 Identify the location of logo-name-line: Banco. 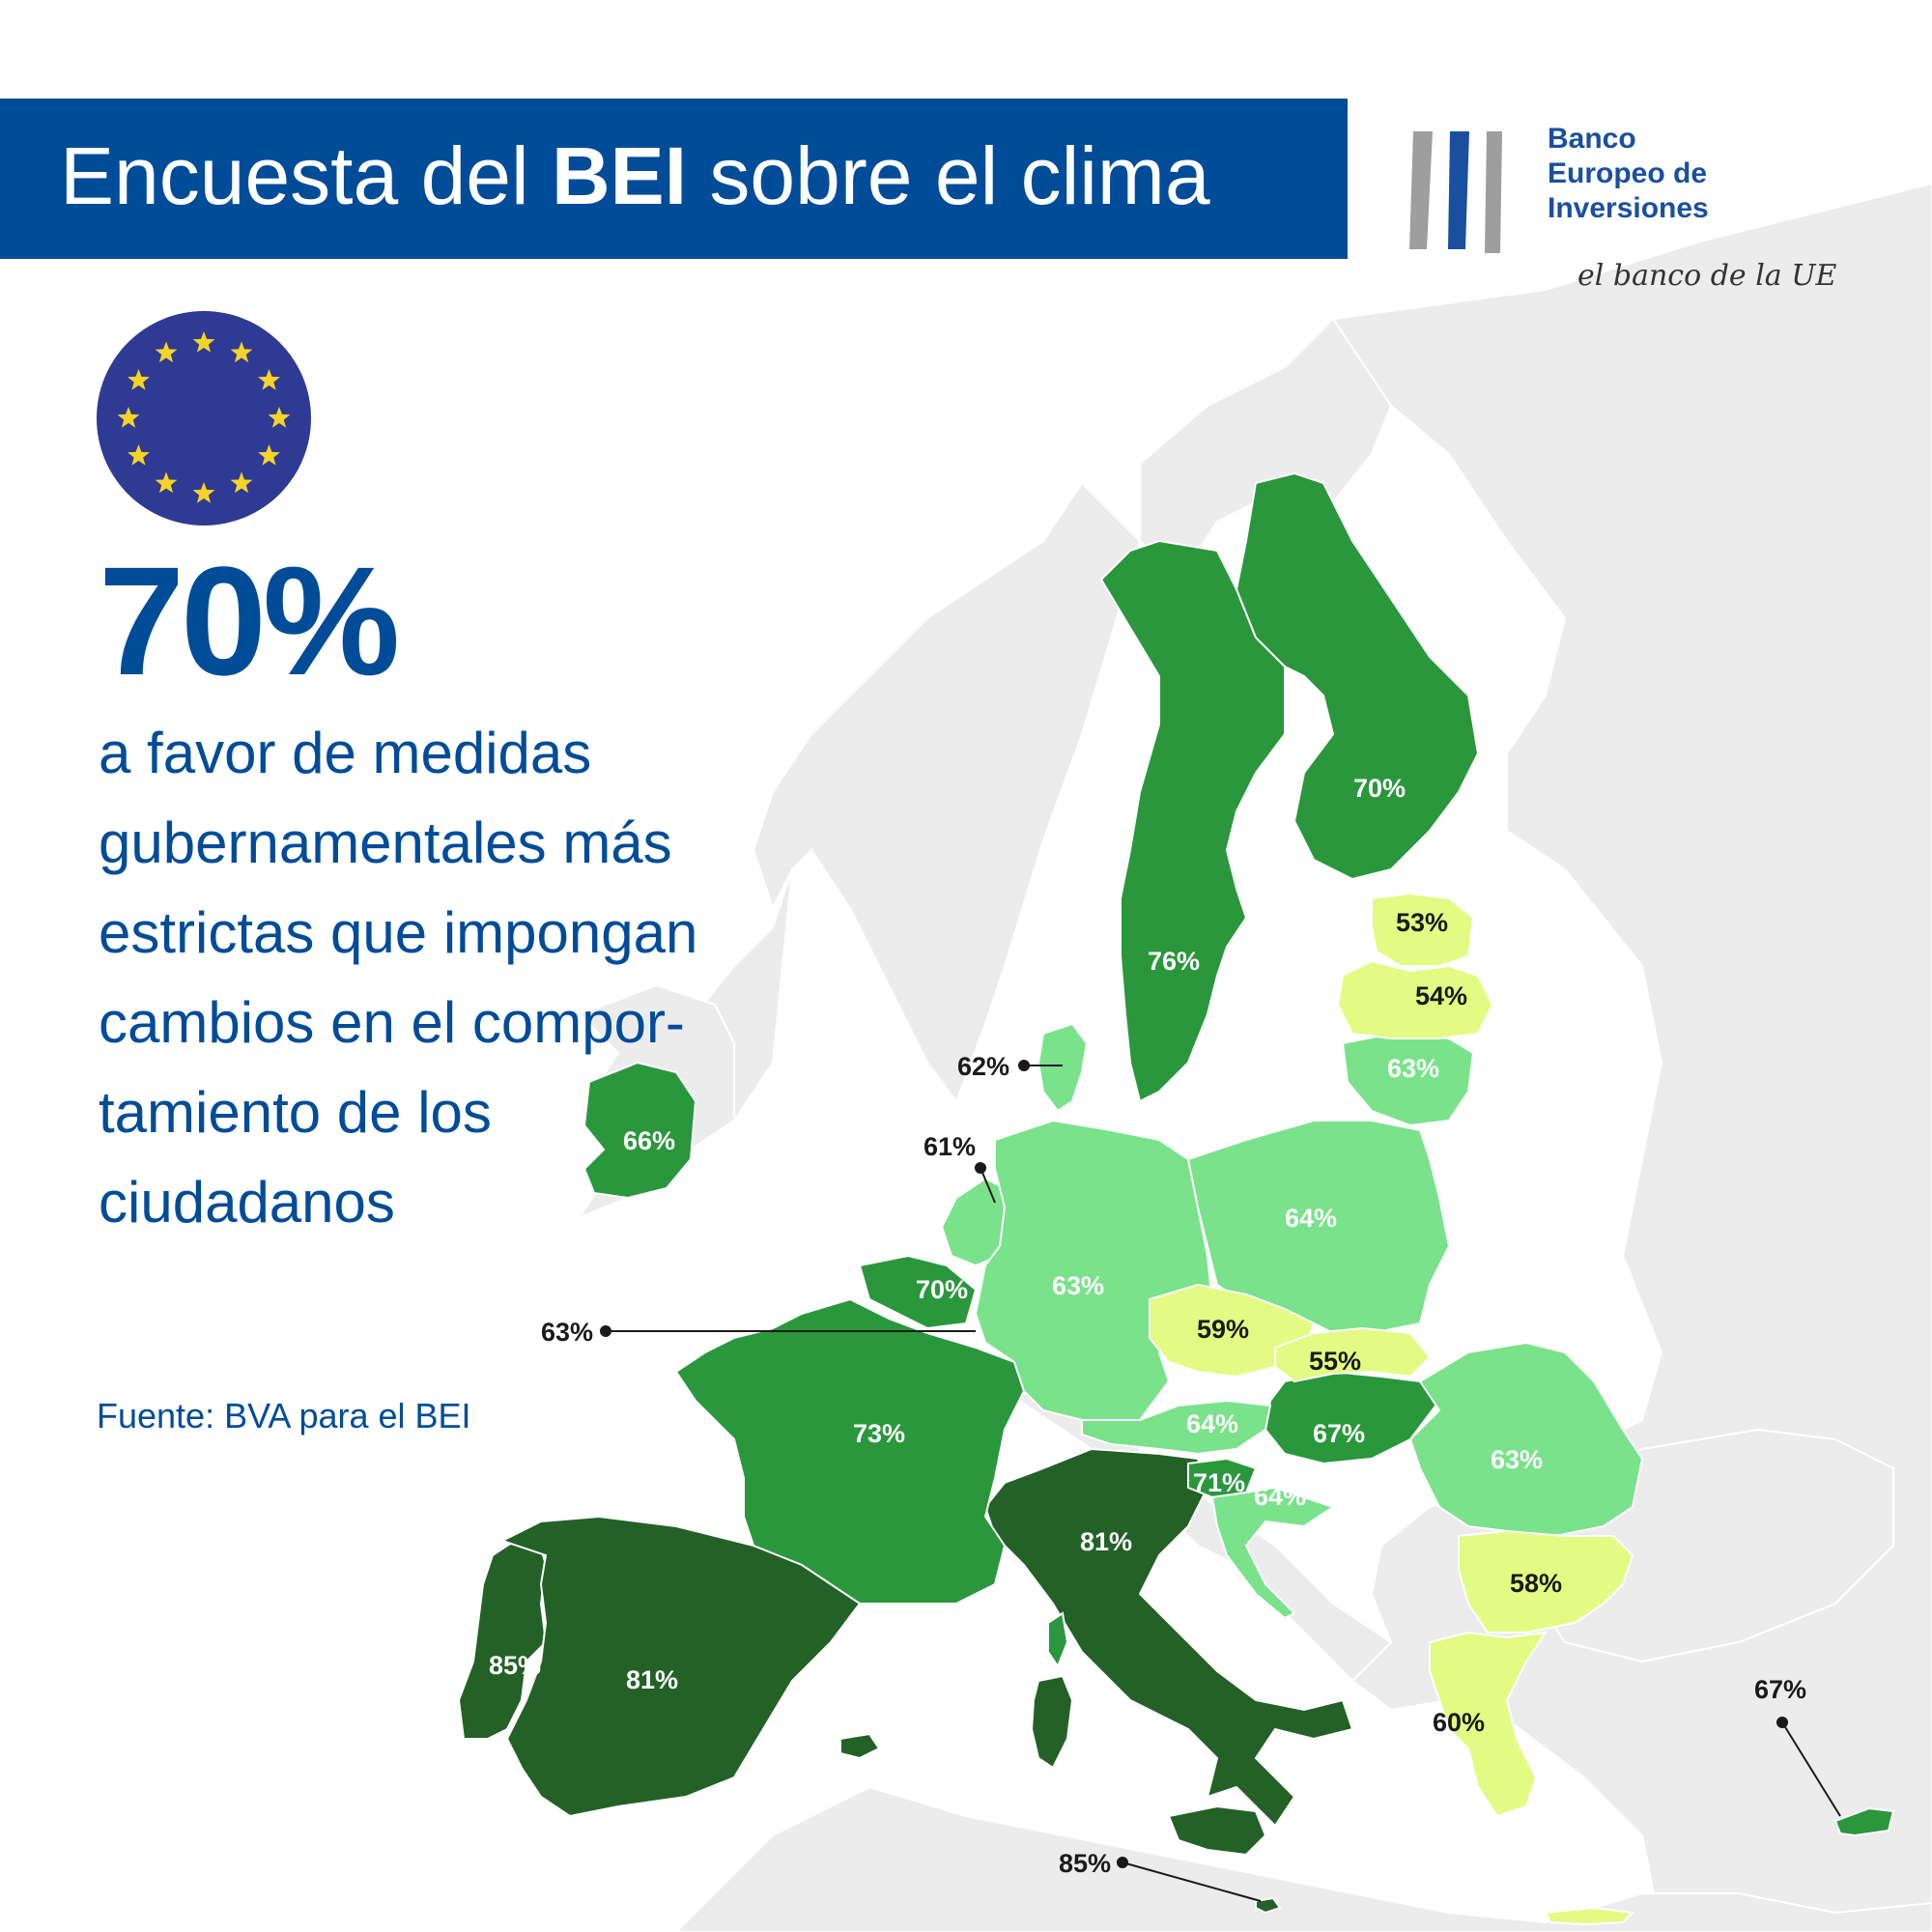
(1592, 139).